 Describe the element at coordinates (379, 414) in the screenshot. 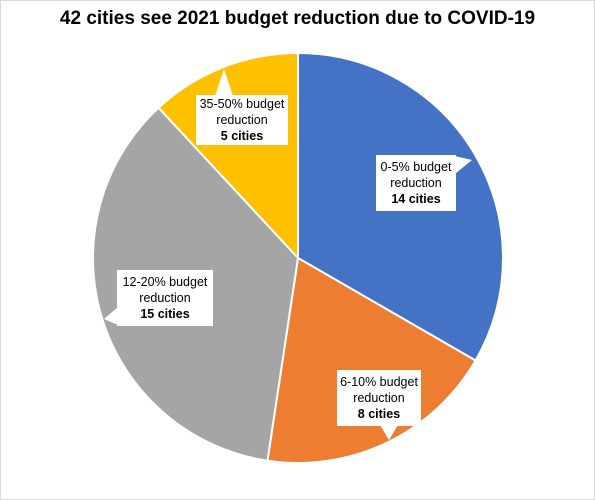

I see `slice-count-label: 8 cities` at that location.